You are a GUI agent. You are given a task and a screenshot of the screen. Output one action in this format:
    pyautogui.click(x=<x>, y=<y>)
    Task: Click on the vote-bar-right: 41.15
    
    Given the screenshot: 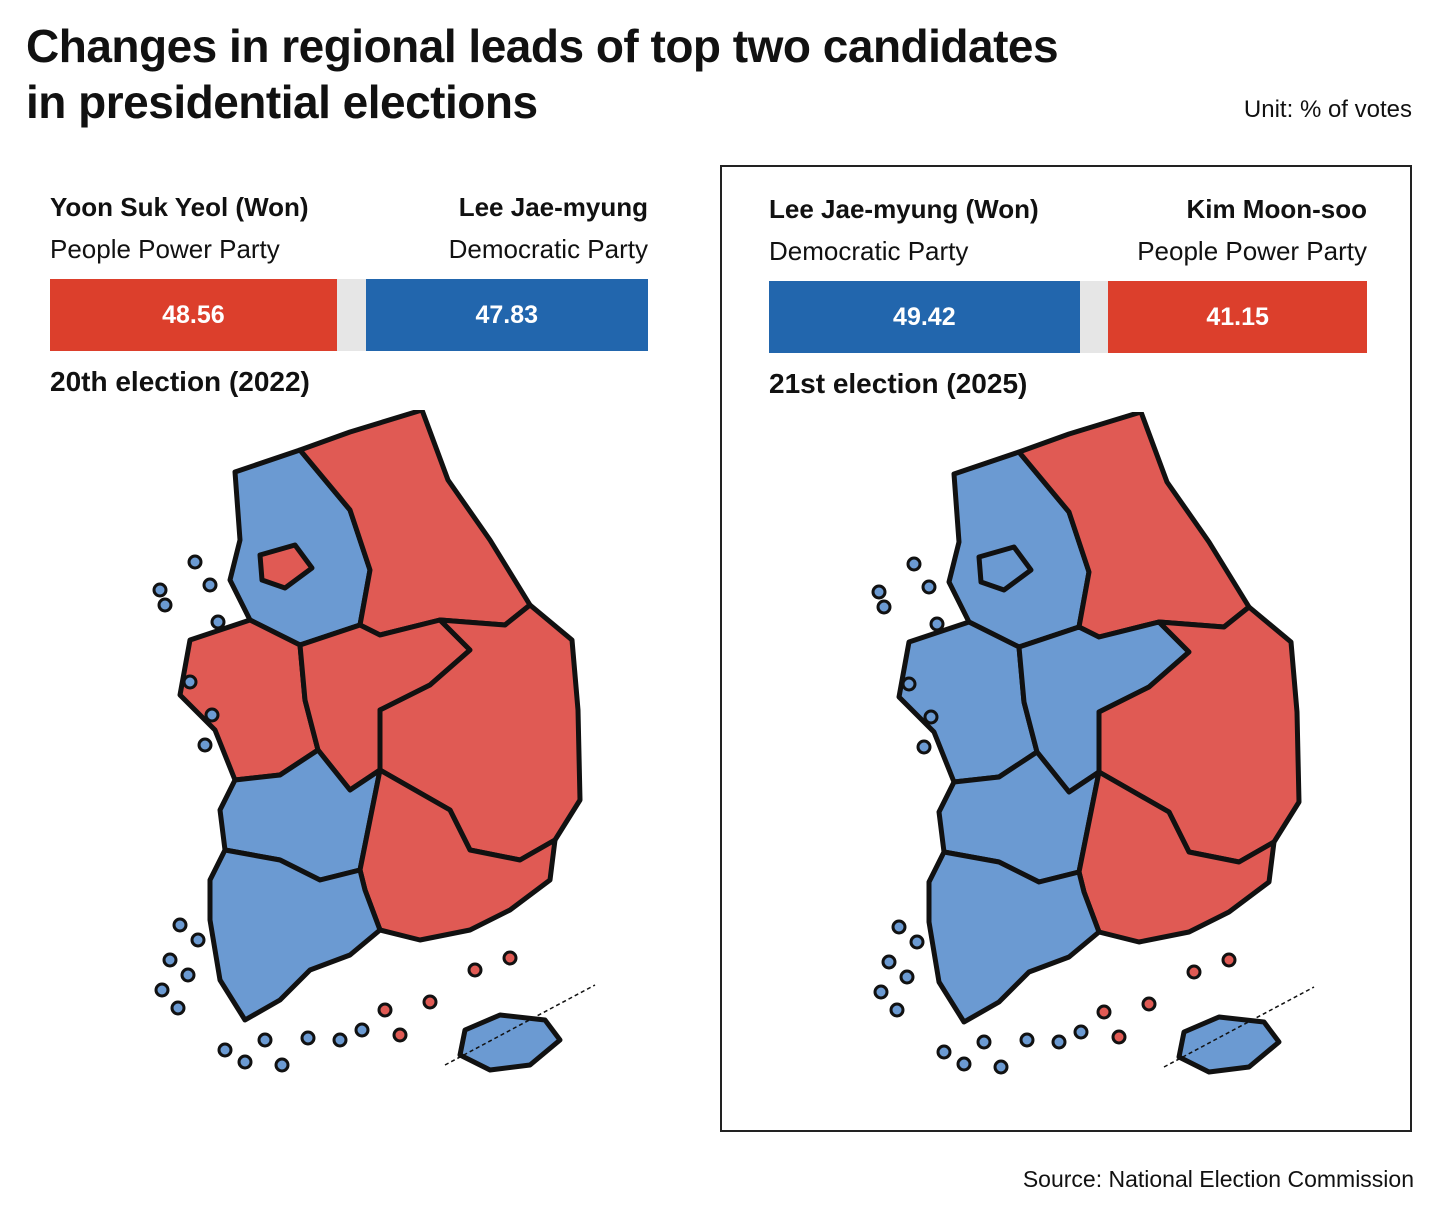 What is the action you would take?
    pyautogui.click(x=1237, y=317)
    